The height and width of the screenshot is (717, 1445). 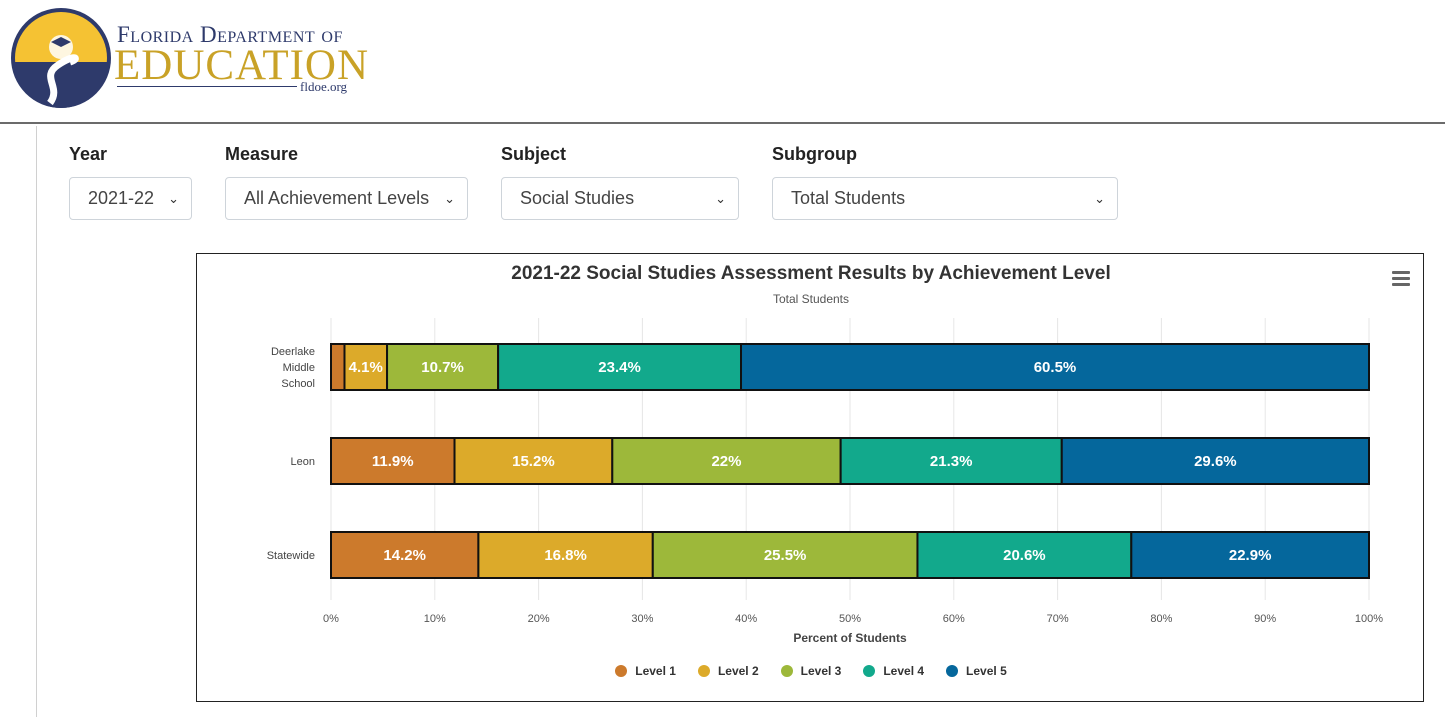 What do you see at coordinates (299, 368) in the screenshot?
I see `category-label: Middle` at bounding box center [299, 368].